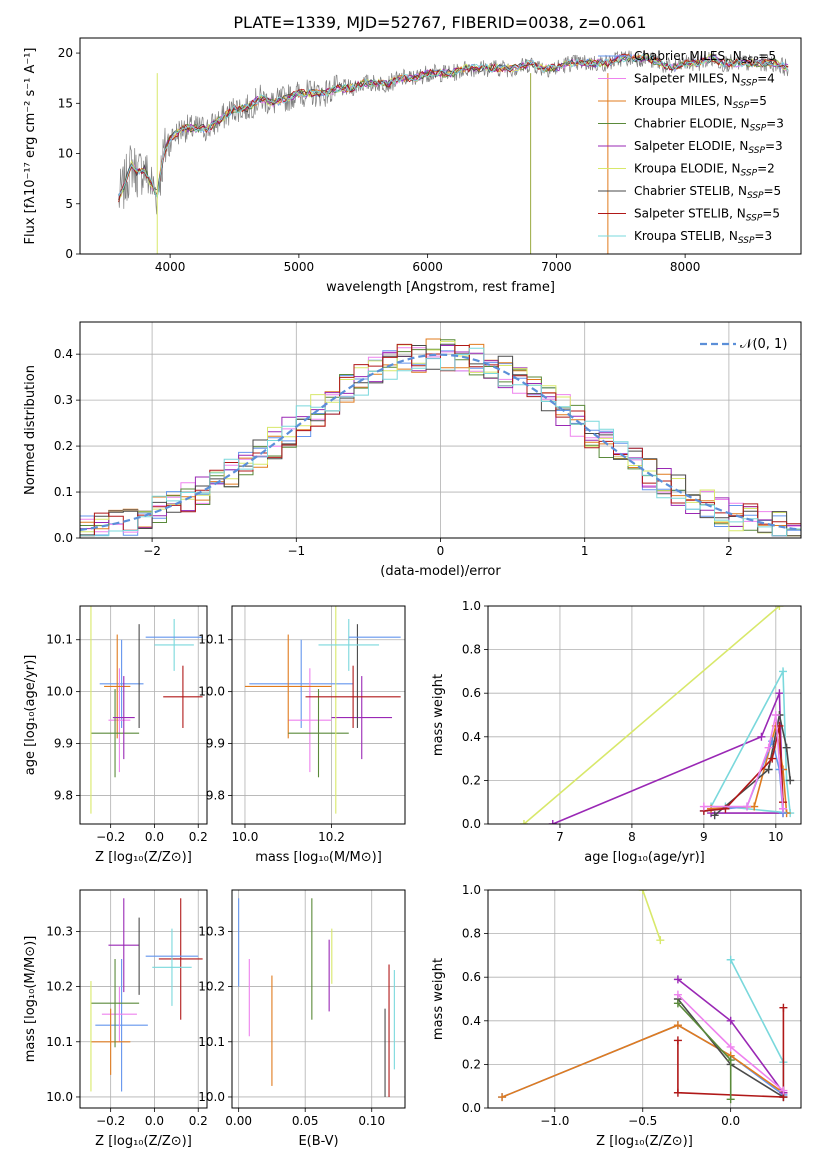 This screenshot has height=1170, width=819. What do you see at coordinates (440, 442) in the screenshot?
I see `gaussian-curve` at bounding box center [440, 442].